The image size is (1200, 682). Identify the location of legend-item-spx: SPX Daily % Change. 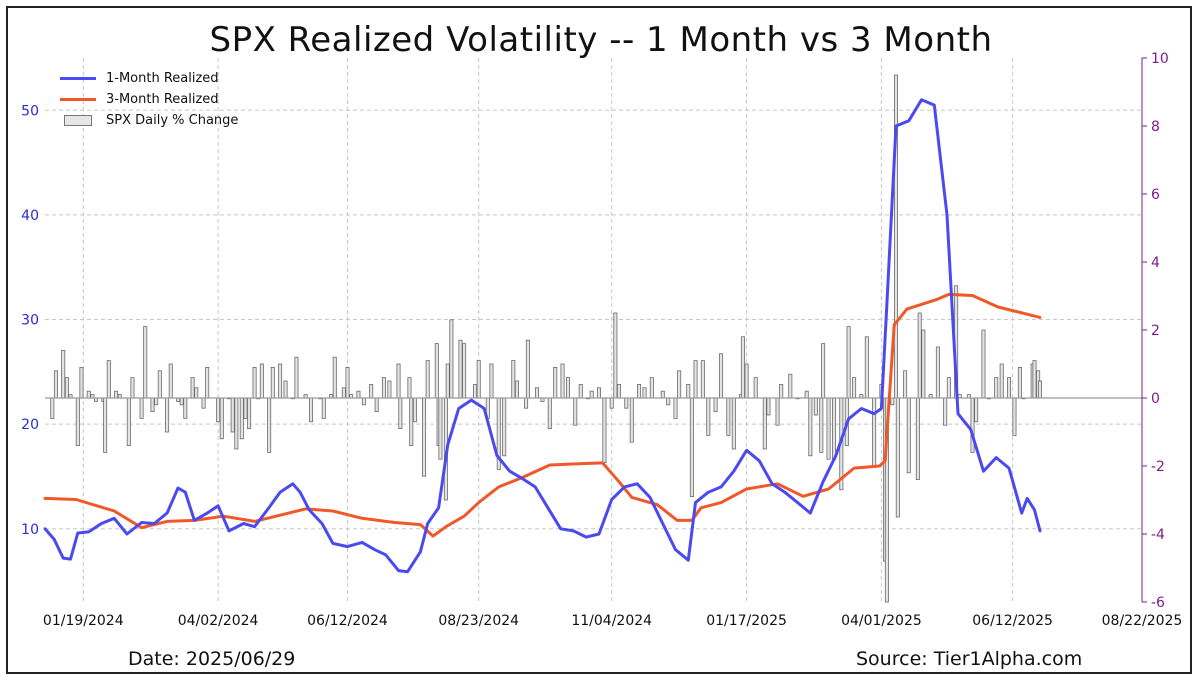
(149, 120).